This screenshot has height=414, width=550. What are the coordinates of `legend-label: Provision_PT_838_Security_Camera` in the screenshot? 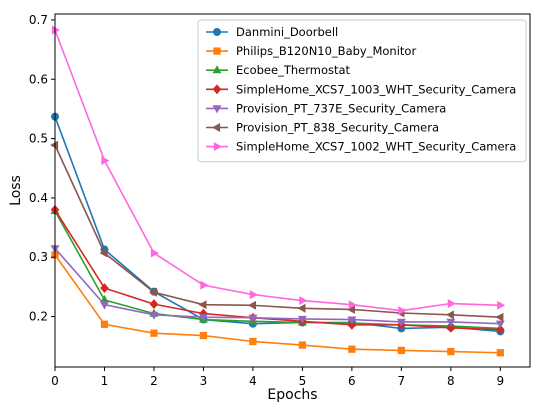 It's located at (337, 128).